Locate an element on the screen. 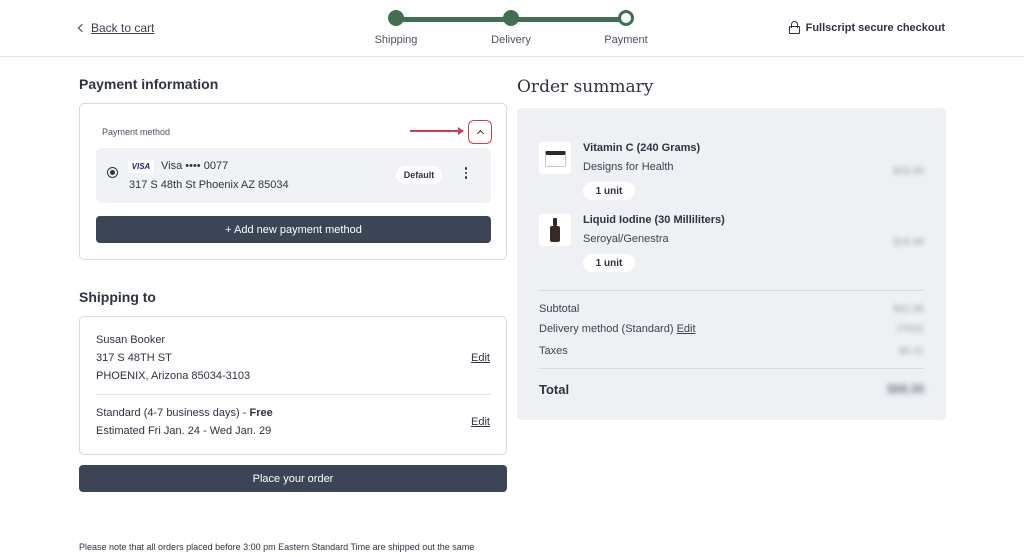 The height and width of the screenshot is (557, 1024). product-price: $43.99 is located at coordinates (908, 171).